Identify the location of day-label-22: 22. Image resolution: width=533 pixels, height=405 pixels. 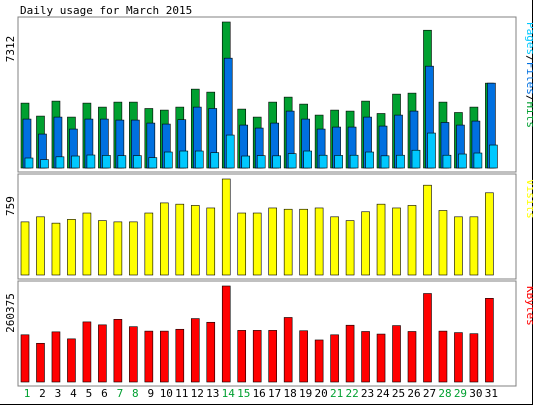
(351, 393).